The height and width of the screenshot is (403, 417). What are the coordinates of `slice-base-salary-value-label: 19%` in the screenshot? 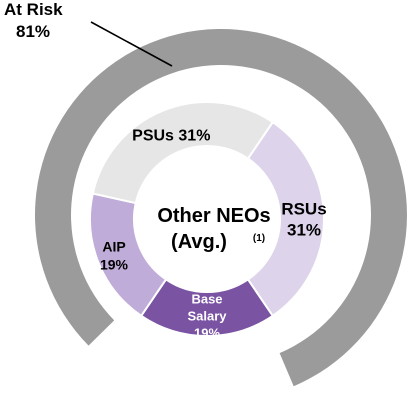 It's located at (207, 333).